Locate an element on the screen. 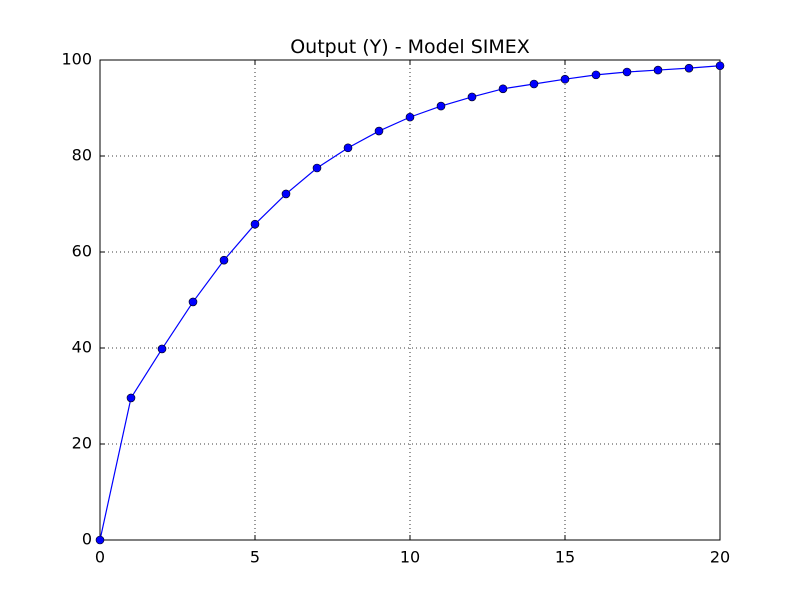 The width and height of the screenshot is (800, 600). x-tick-label: 5 is located at coordinates (255, 557).